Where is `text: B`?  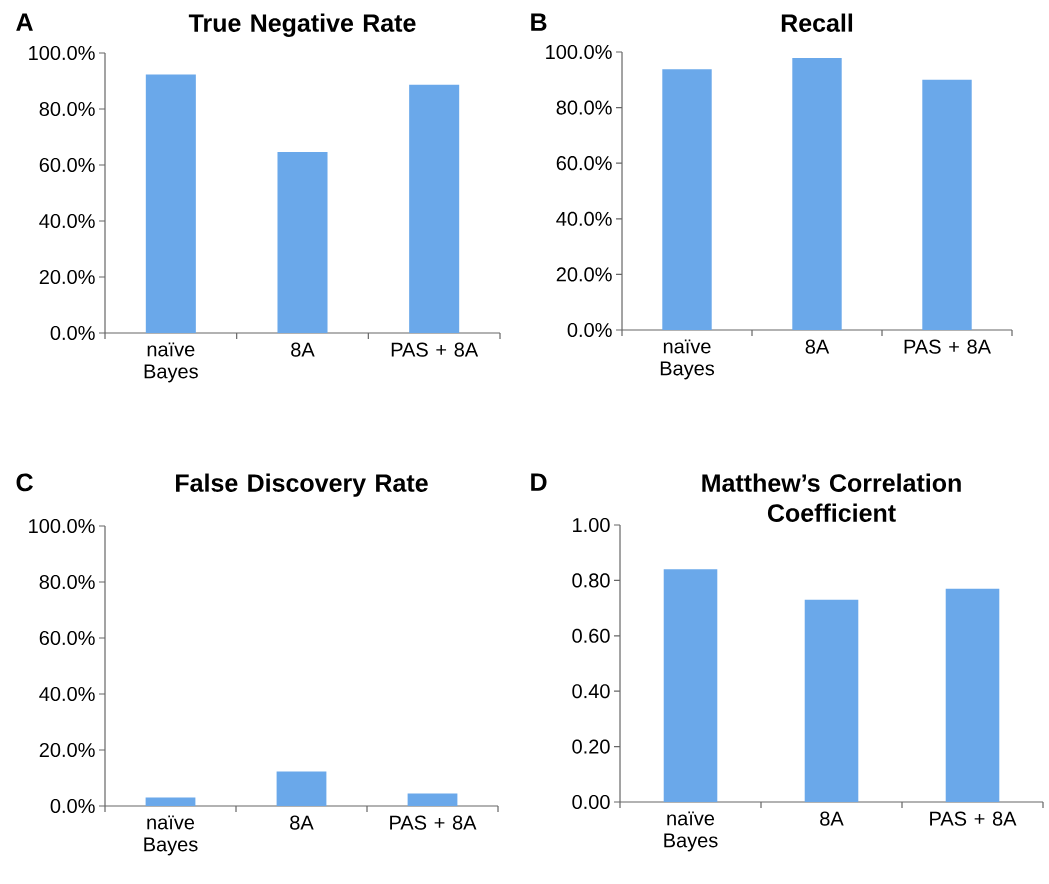 text: B is located at coordinates (539, 22).